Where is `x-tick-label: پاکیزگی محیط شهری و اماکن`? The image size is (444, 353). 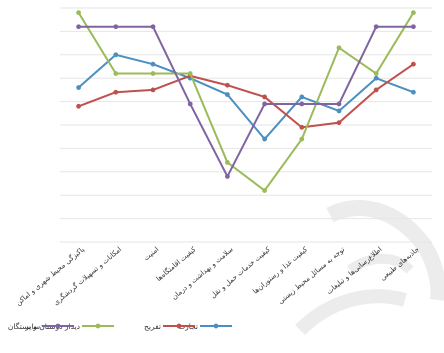 x-tick-label: پاکیزگی محیط شهری و اماکن is located at coordinates (50, 276).